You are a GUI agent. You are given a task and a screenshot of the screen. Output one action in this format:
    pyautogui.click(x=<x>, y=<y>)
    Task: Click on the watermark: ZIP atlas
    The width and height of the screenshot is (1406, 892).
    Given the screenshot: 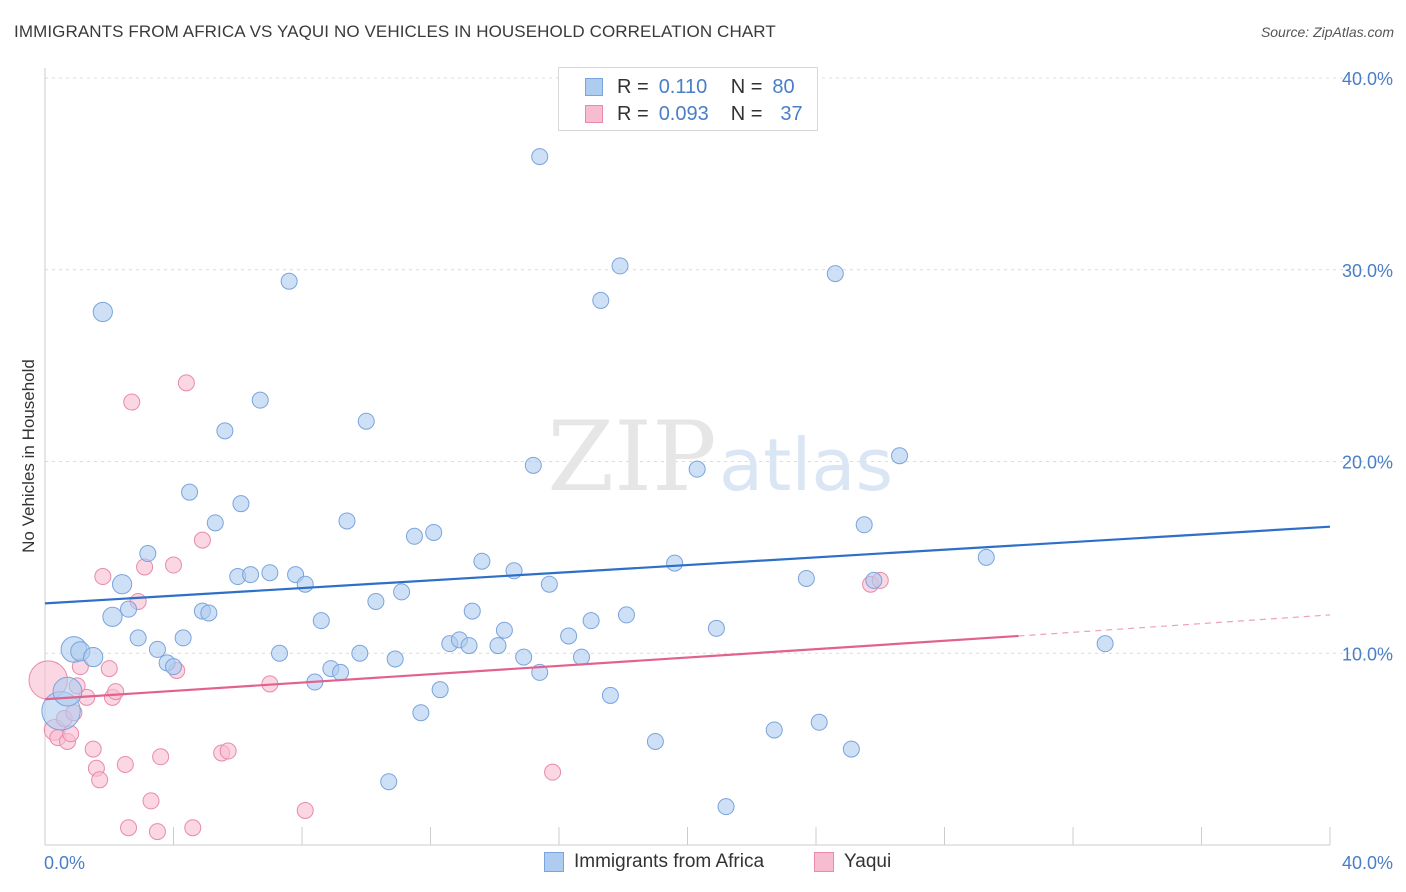 What is the action you would take?
    pyautogui.click(x=720, y=457)
    